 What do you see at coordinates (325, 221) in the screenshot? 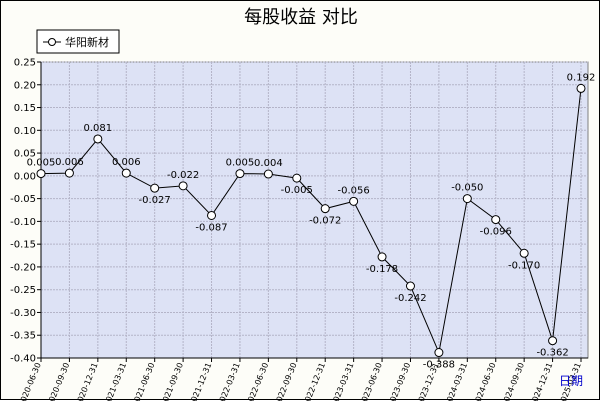
I see `data-label: -0.072` at bounding box center [325, 221].